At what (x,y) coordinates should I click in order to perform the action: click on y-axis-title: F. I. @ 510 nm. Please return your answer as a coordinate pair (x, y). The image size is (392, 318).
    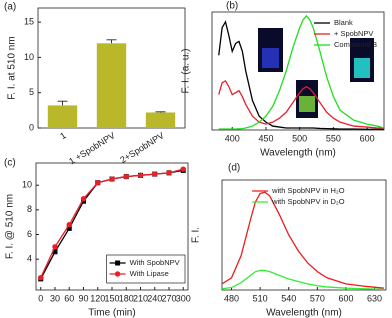
    Looking at the image, I should click on (10, 226).